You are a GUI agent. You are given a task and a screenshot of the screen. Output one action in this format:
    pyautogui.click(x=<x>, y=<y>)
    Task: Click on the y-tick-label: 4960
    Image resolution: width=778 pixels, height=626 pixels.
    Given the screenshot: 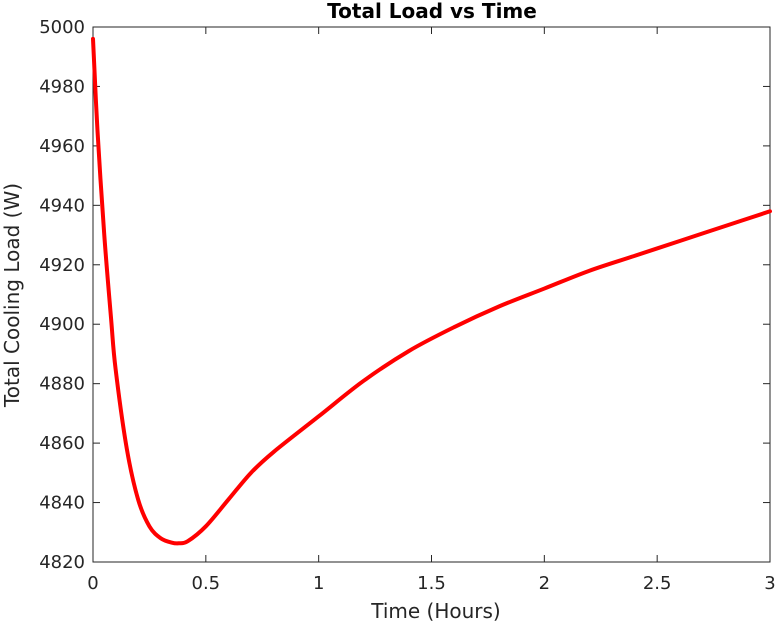 What is the action you would take?
    pyautogui.click(x=62, y=146)
    